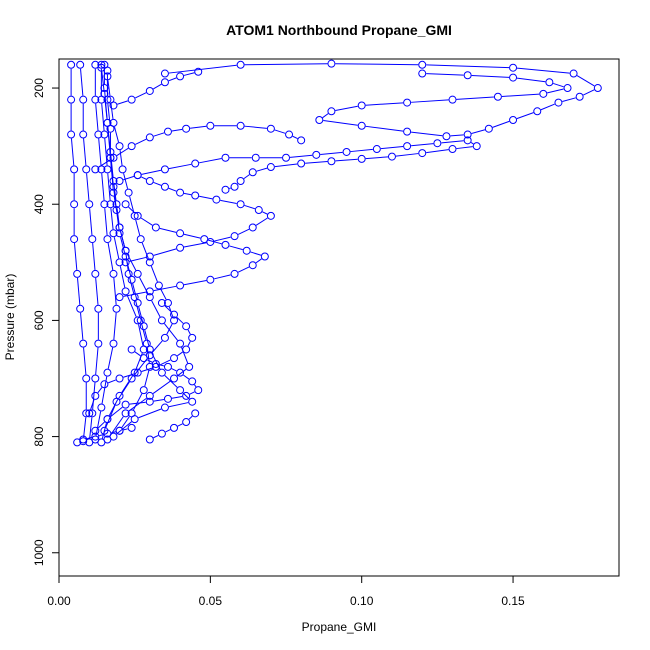  I want to click on chart-title: ATOM1 Northbound Propane_GMI, so click(339, 30).